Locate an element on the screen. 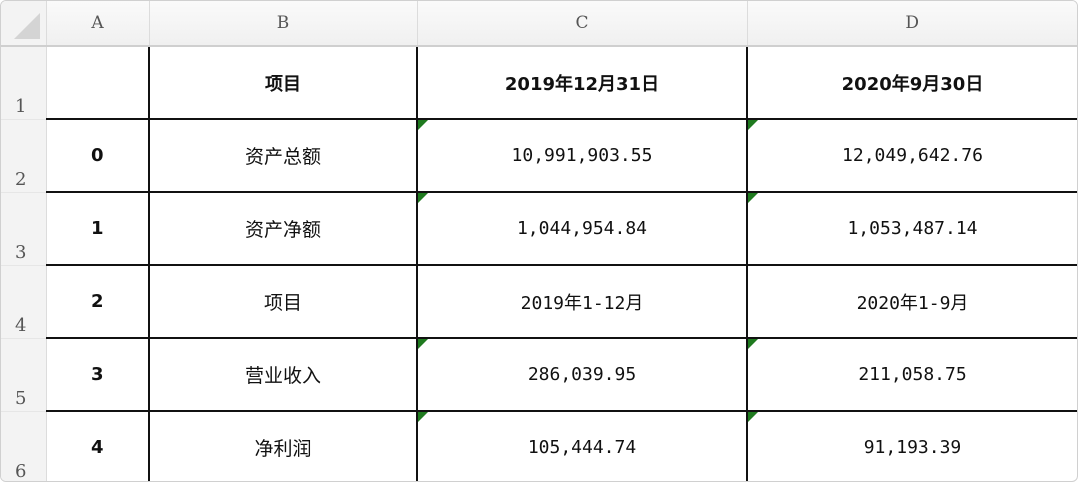  column-header-d: D is located at coordinates (912, 24).